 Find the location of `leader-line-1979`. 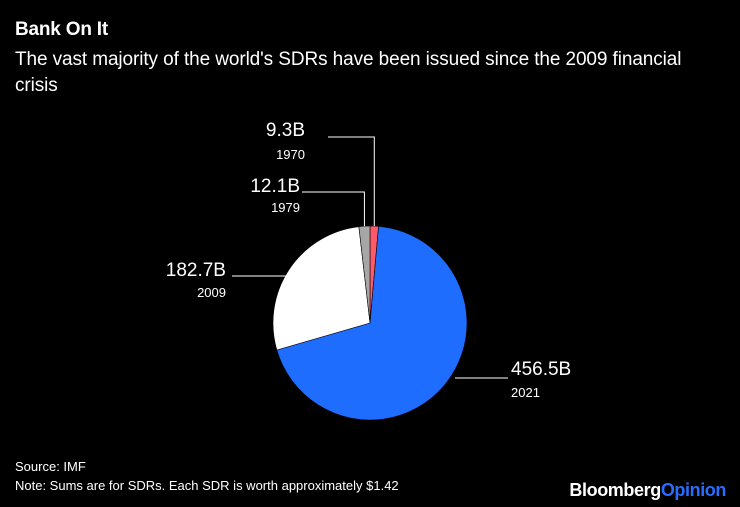

leader-line-1979 is located at coordinates (333, 209).